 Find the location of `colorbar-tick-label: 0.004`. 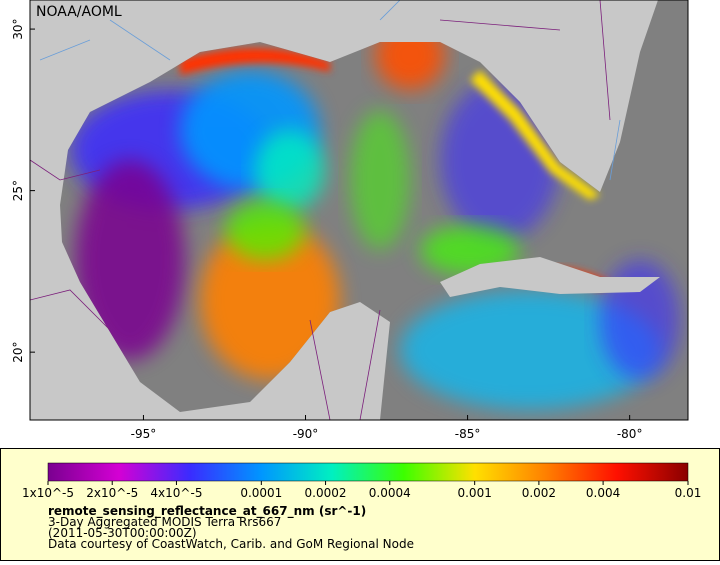

colorbar-tick-label: 0.004 is located at coordinates (603, 493).